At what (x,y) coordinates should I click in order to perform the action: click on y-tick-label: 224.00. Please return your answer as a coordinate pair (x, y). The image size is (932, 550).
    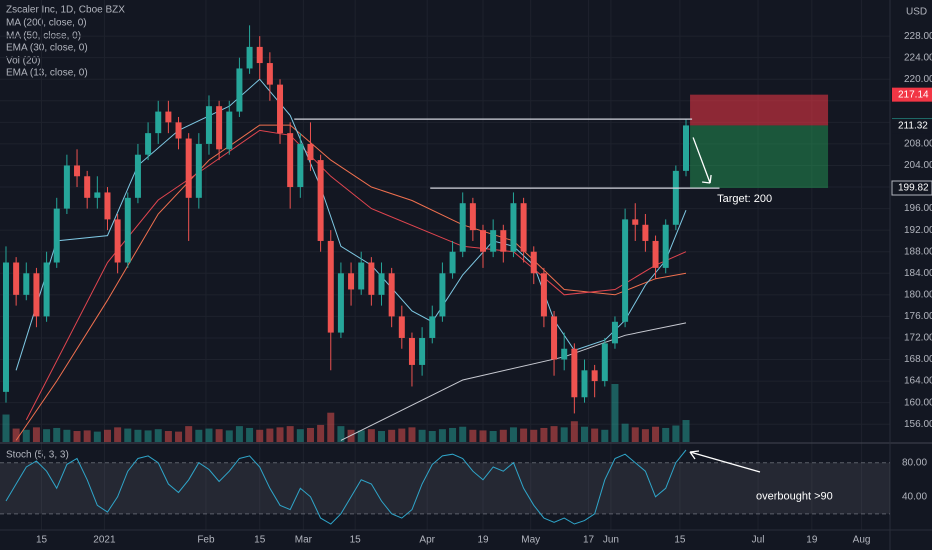
    Looking at the image, I should click on (918, 57).